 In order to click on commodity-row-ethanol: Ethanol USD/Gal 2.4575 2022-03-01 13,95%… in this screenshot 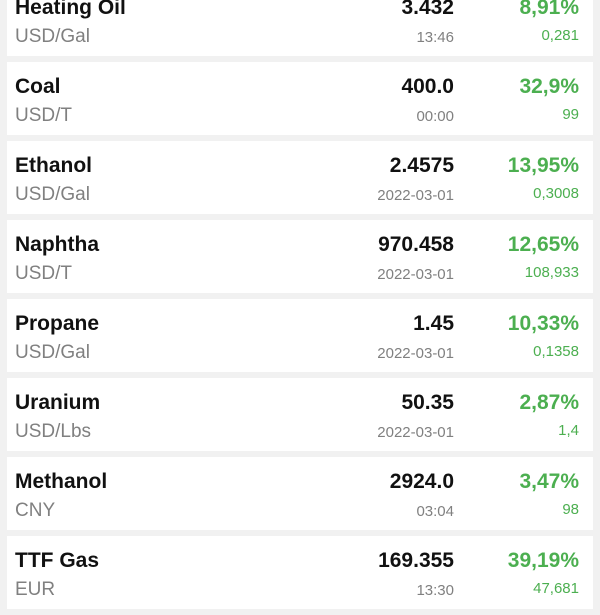, I will do `click(300, 177)`.